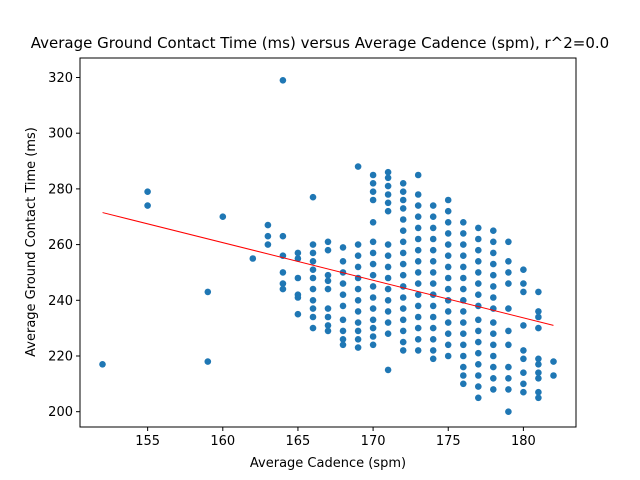 Image resolution: width=640 pixels, height=480 pixels. What do you see at coordinates (31, 242) in the screenshot?
I see `y-axis-label: Average Ground Contact Time (ms)` at bounding box center [31, 242].